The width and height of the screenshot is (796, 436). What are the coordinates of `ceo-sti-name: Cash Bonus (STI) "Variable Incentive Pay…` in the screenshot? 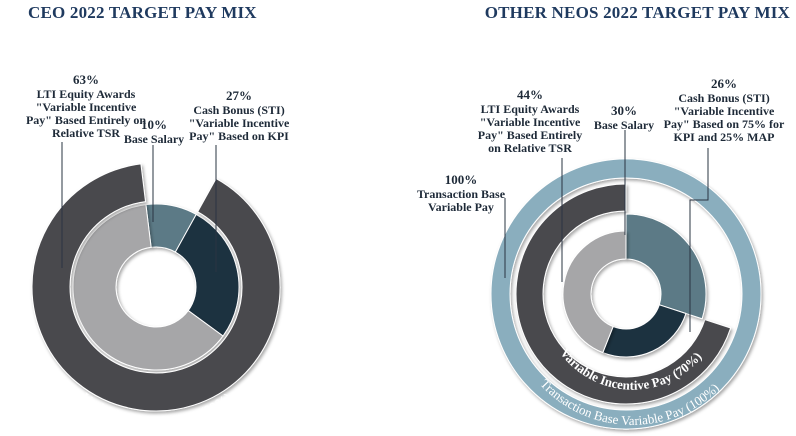 It's located at (239, 123).